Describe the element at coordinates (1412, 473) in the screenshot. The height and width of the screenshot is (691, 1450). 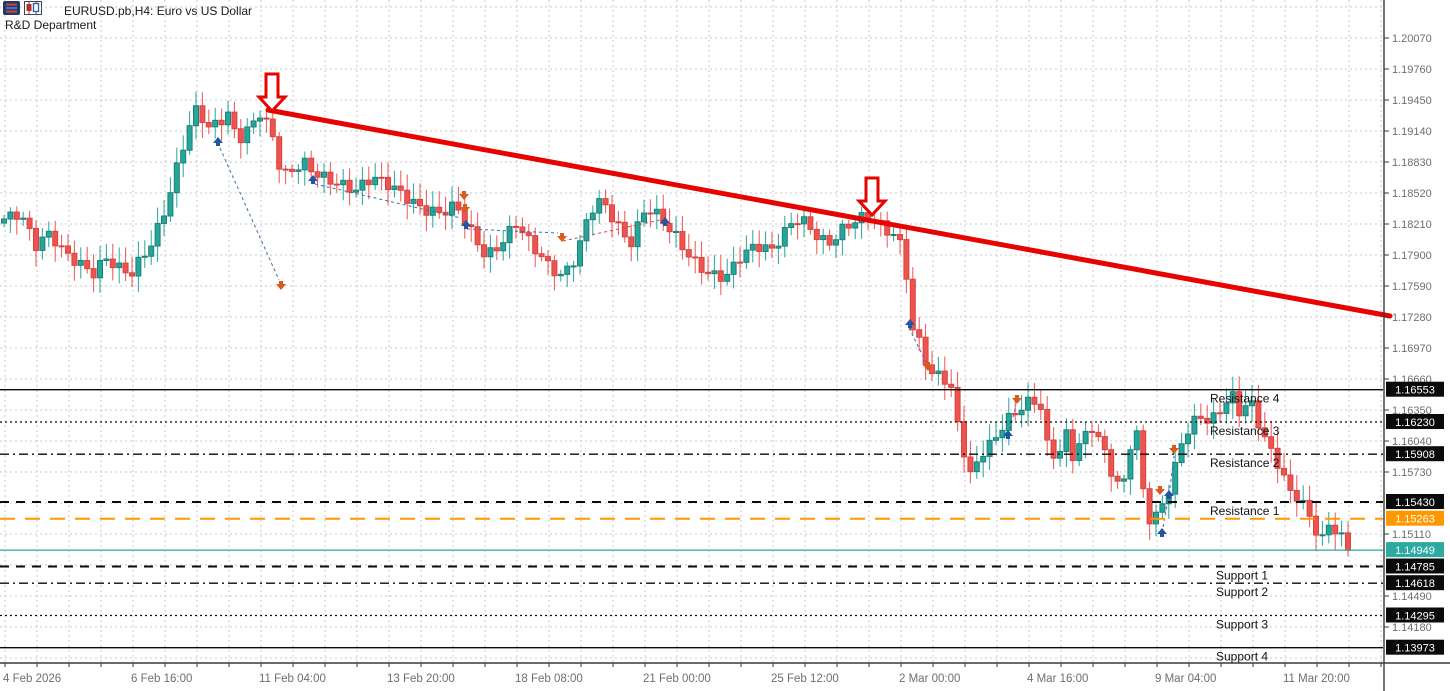
I see `price-tick-label: 1.15730` at that location.